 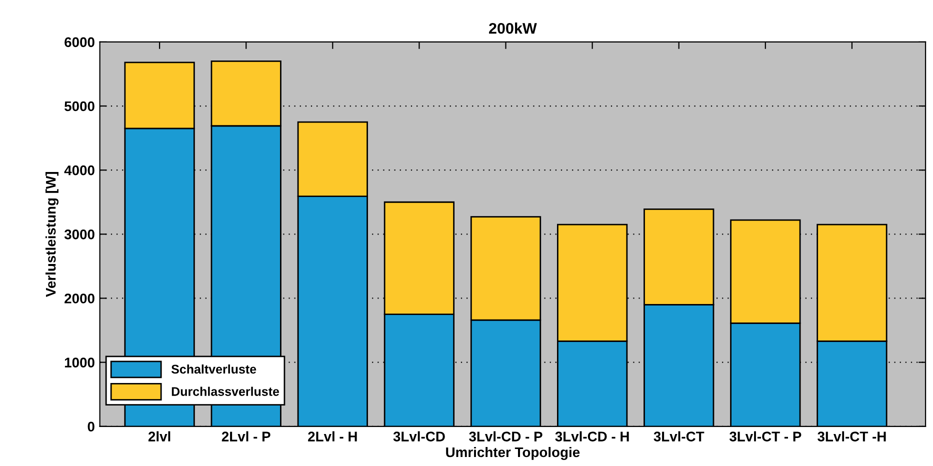 What do you see at coordinates (79, 363) in the screenshot?
I see `y-tick-label: 1000` at bounding box center [79, 363].